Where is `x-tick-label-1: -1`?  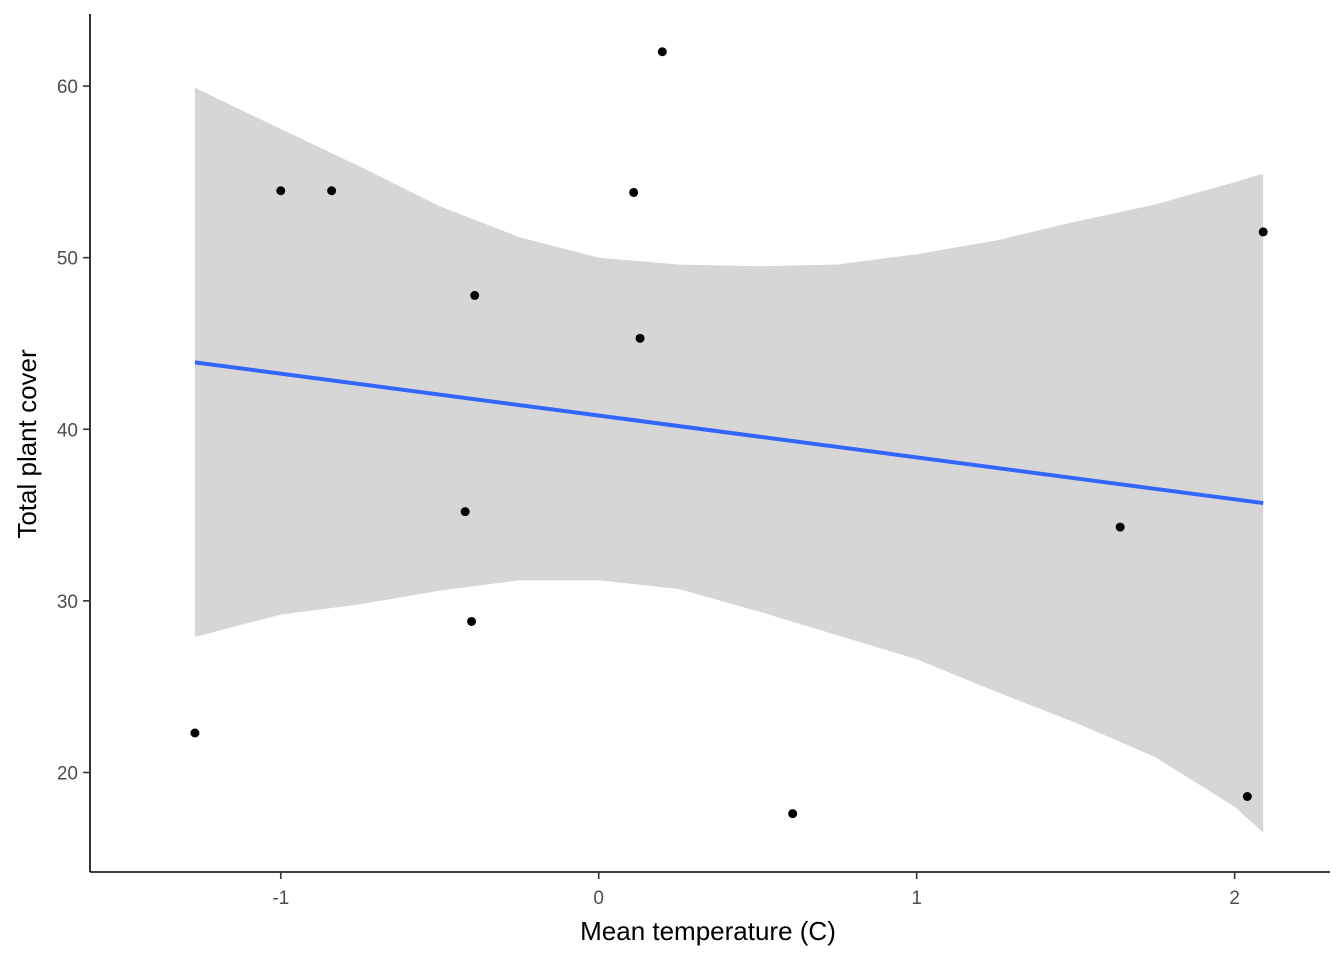 x-tick-label-1: -1 is located at coordinates (280, 898).